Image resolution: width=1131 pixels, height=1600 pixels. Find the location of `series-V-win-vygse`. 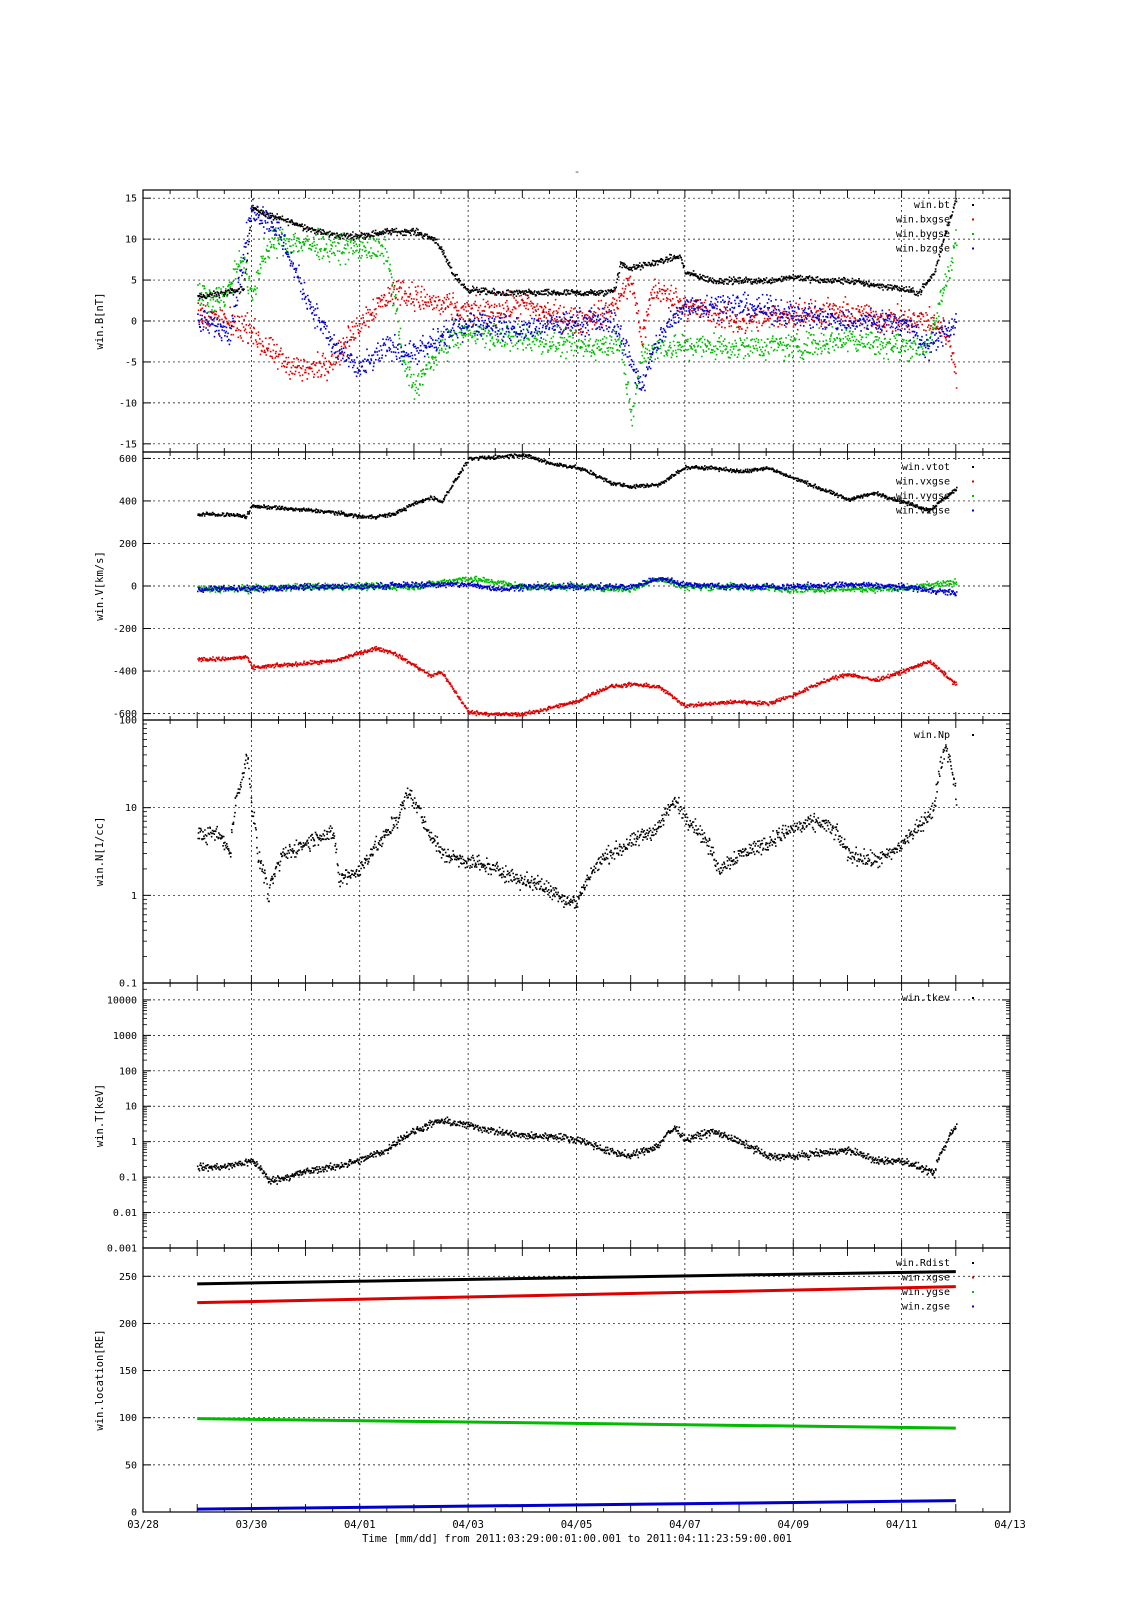

series-V-win-vygse is located at coordinates (577, 585).